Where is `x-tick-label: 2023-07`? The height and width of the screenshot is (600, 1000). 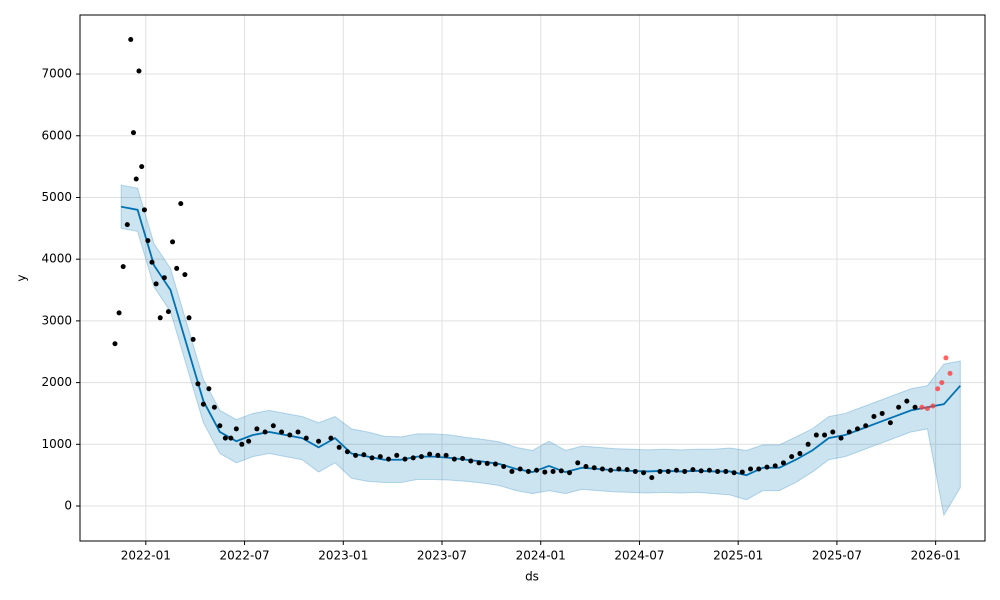
x-tick-label: 2023-07 is located at coordinates (442, 556).